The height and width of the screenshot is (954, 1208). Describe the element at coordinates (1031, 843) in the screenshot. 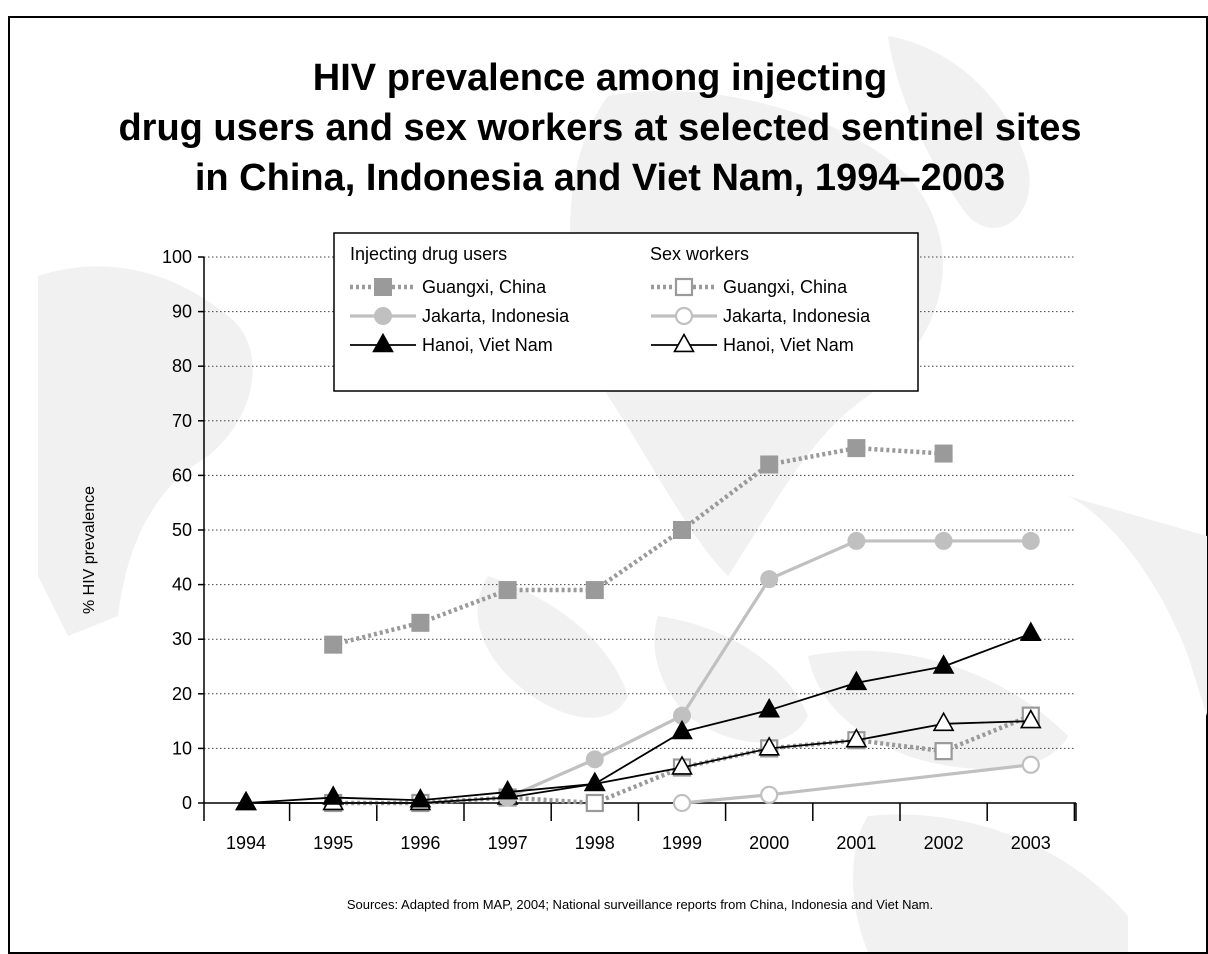

I see `x-tick-label: 2003` at that location.